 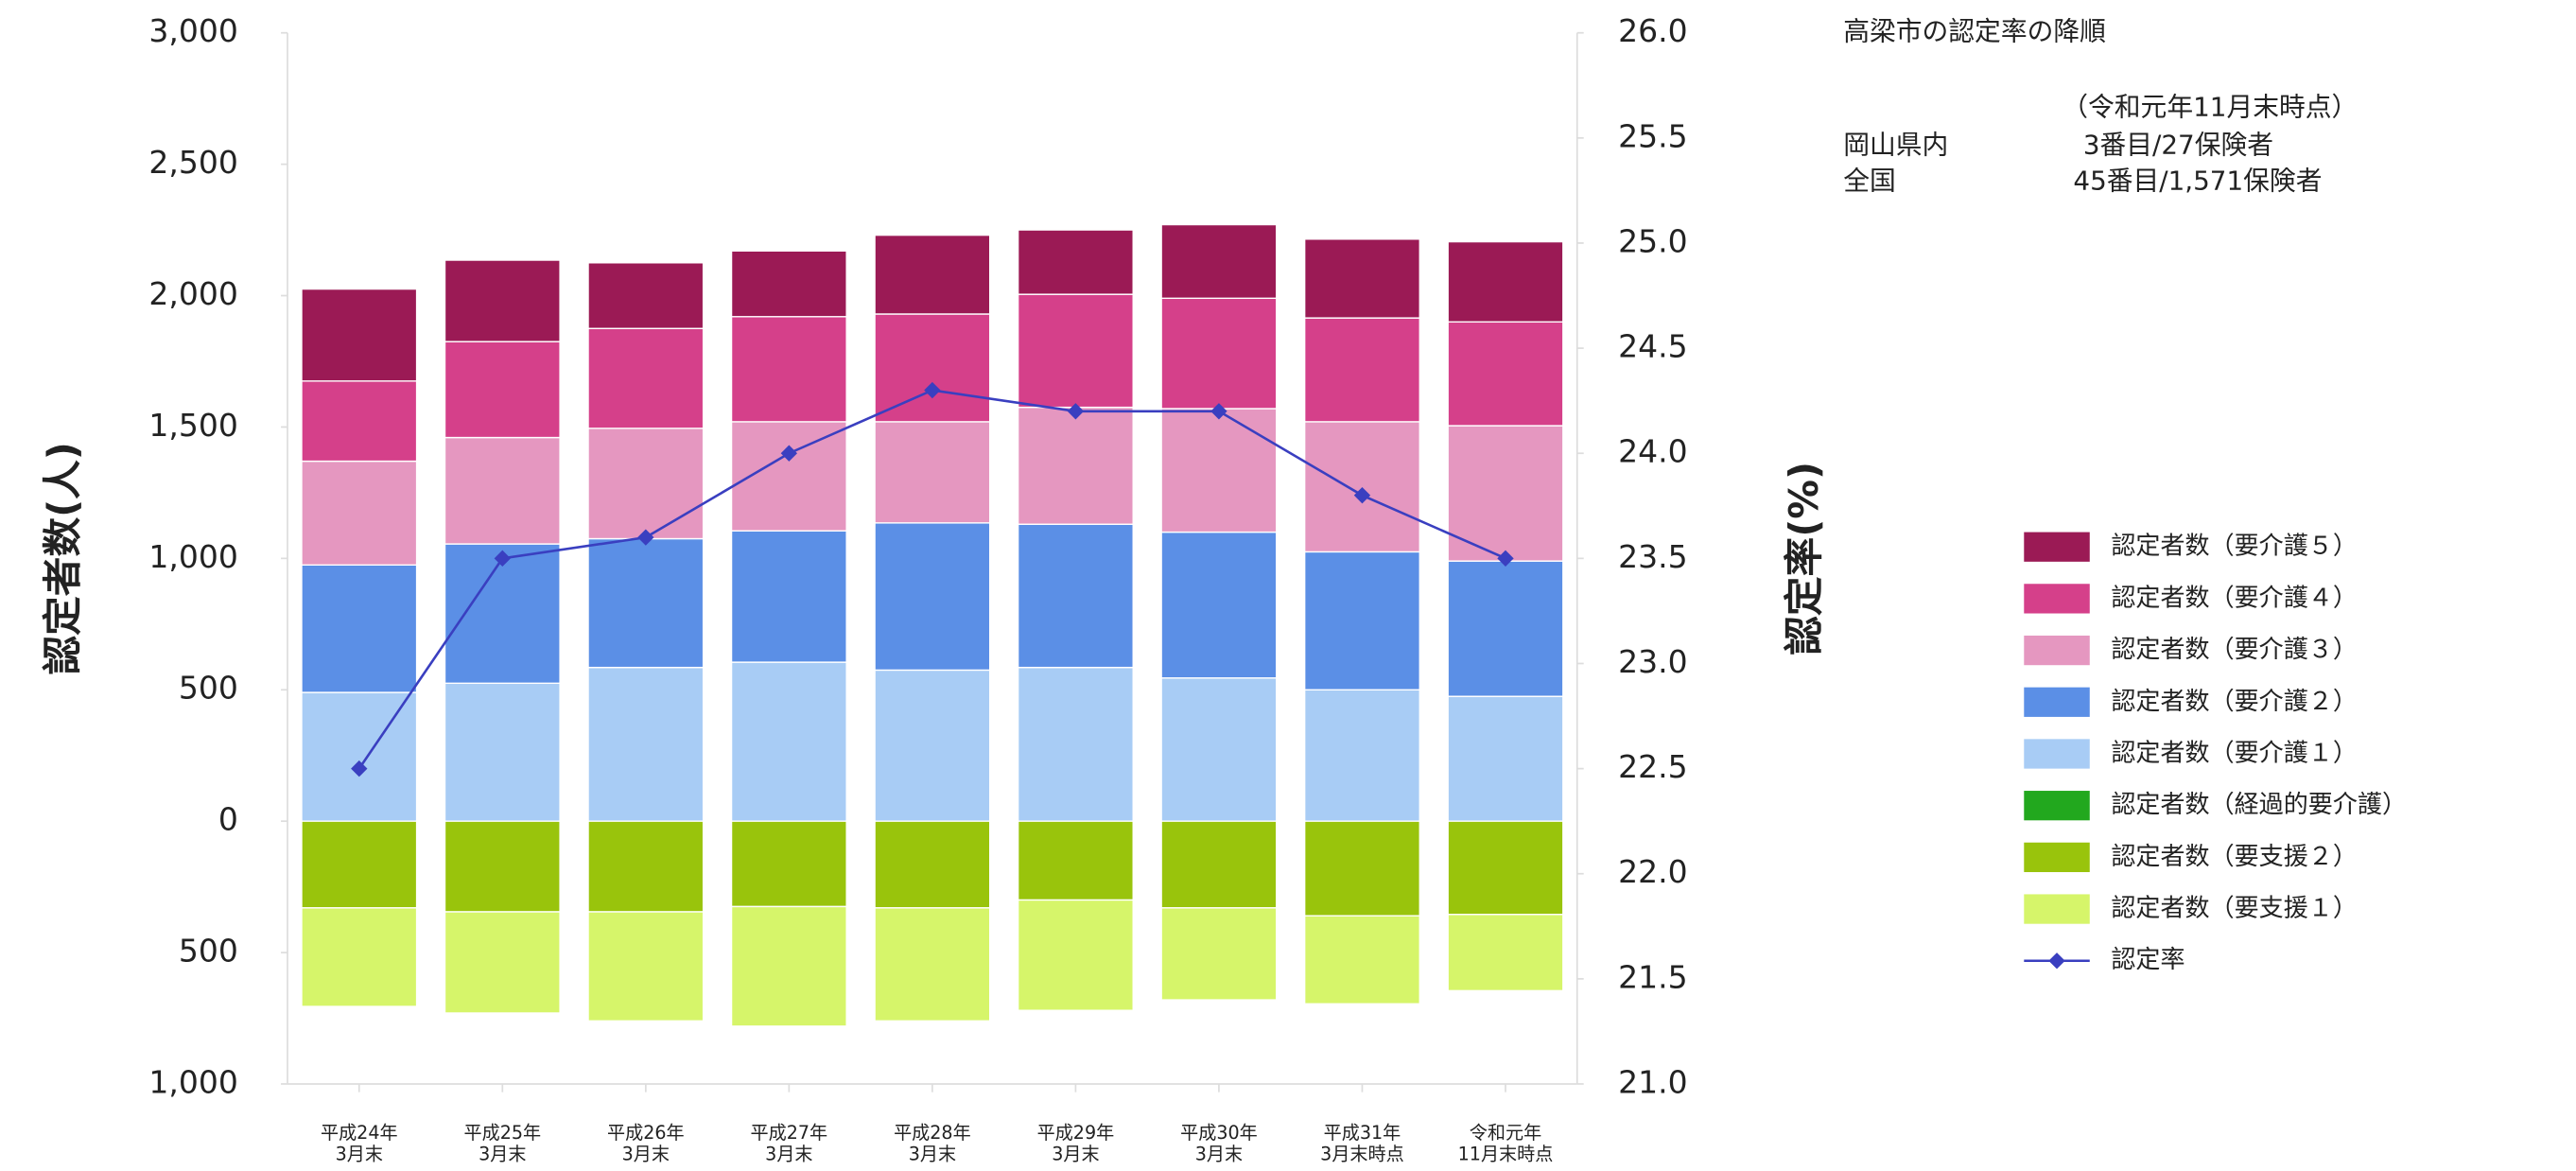 I want to click on legend-label: 認定率, so click(x=2147, y=960).